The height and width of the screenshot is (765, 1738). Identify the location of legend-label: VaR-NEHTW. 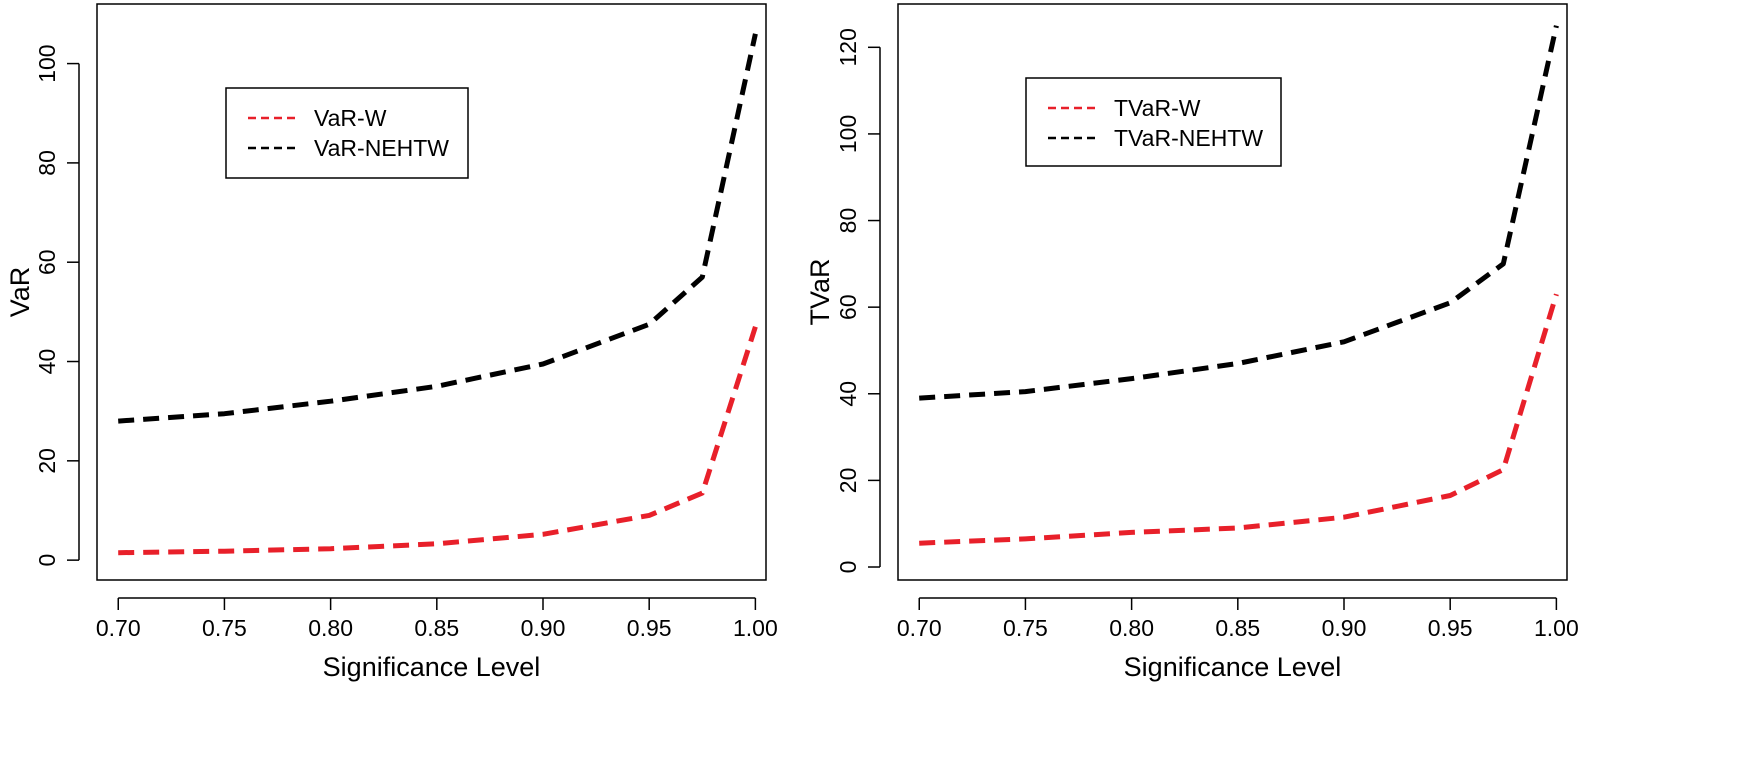
(381, 148).